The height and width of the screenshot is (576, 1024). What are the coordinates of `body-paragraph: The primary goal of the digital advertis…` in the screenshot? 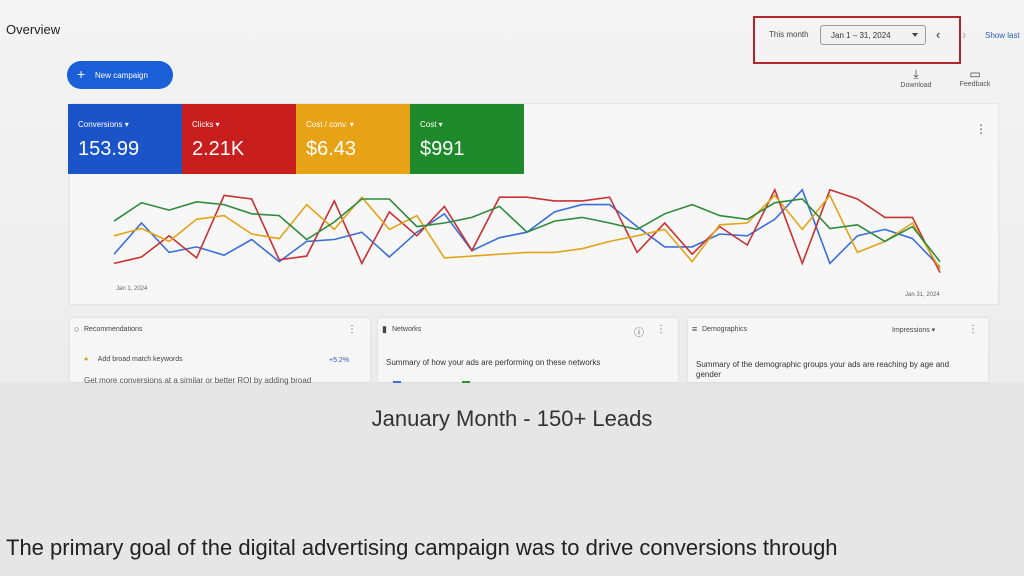 It's located at (422, 547).